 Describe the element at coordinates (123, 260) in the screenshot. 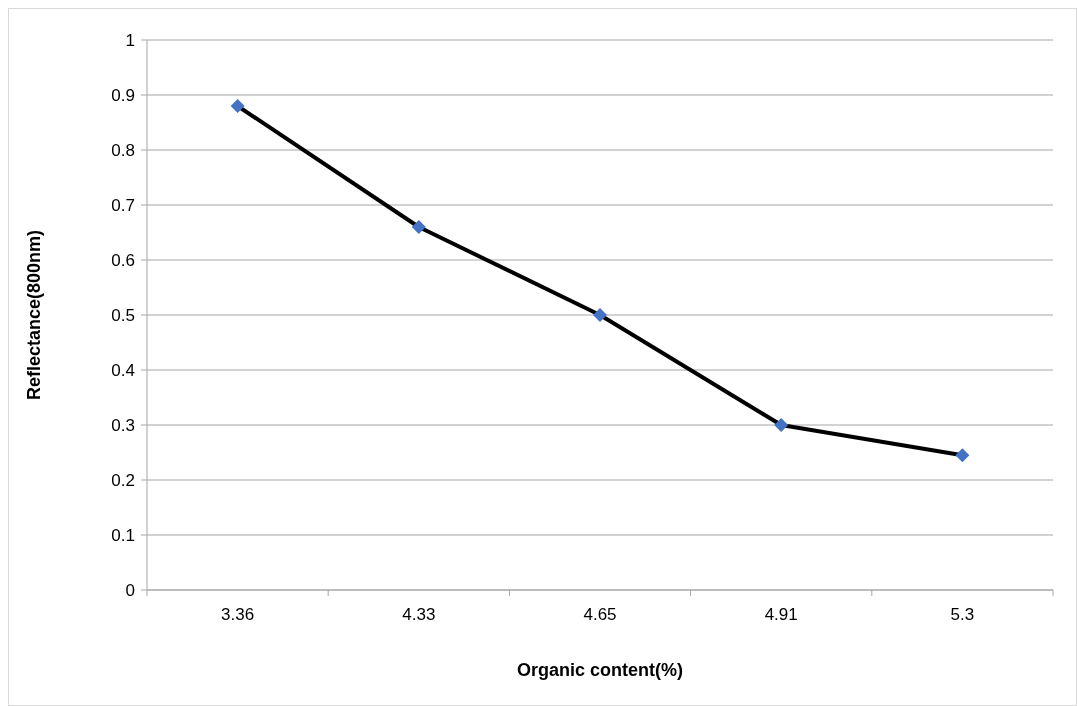

I see `y-tick-label: 0.6` at that location.